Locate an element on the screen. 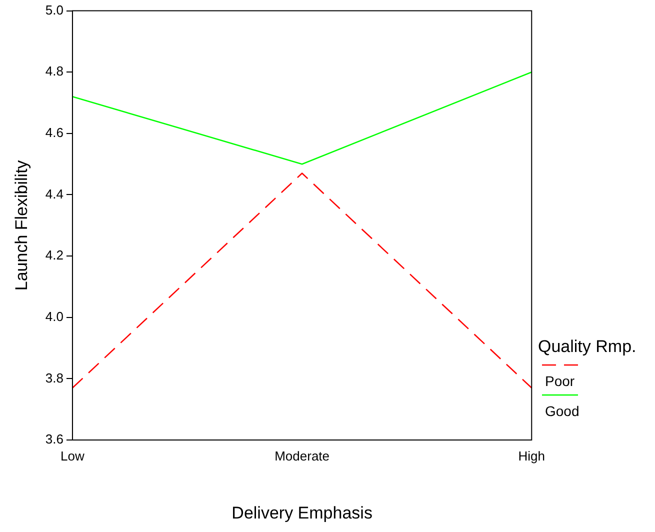 The height and width of the screenshot is (532, 655). y-tick-label: 5.0 is located at coordinates (54, 10).